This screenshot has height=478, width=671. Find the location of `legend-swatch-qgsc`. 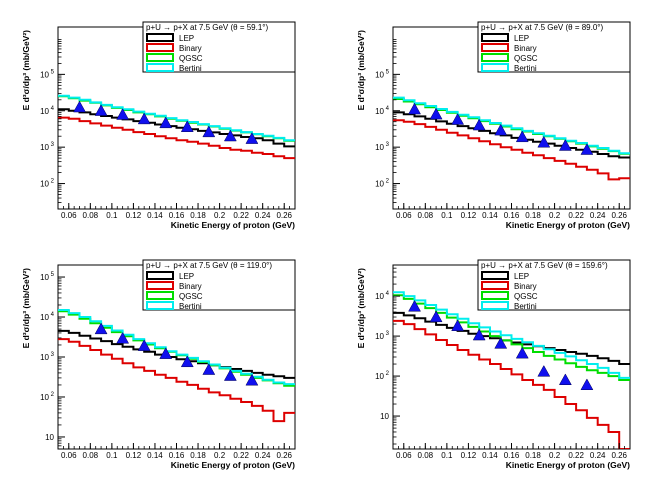

legend-swatch-qgsc is located at coordinates (495, 57).